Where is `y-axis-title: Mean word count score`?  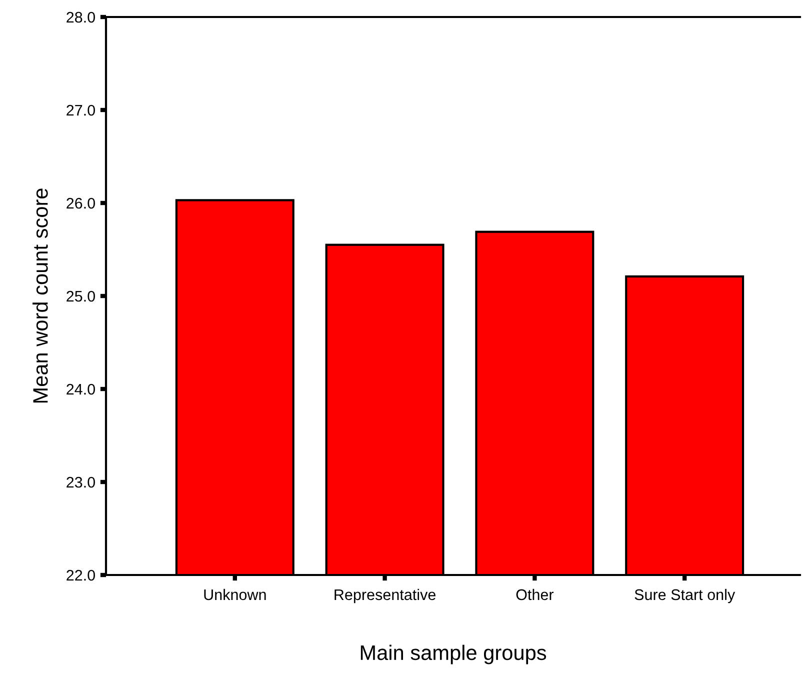 y-axis-title: Mean word count score is located at coordinates (40, 295).